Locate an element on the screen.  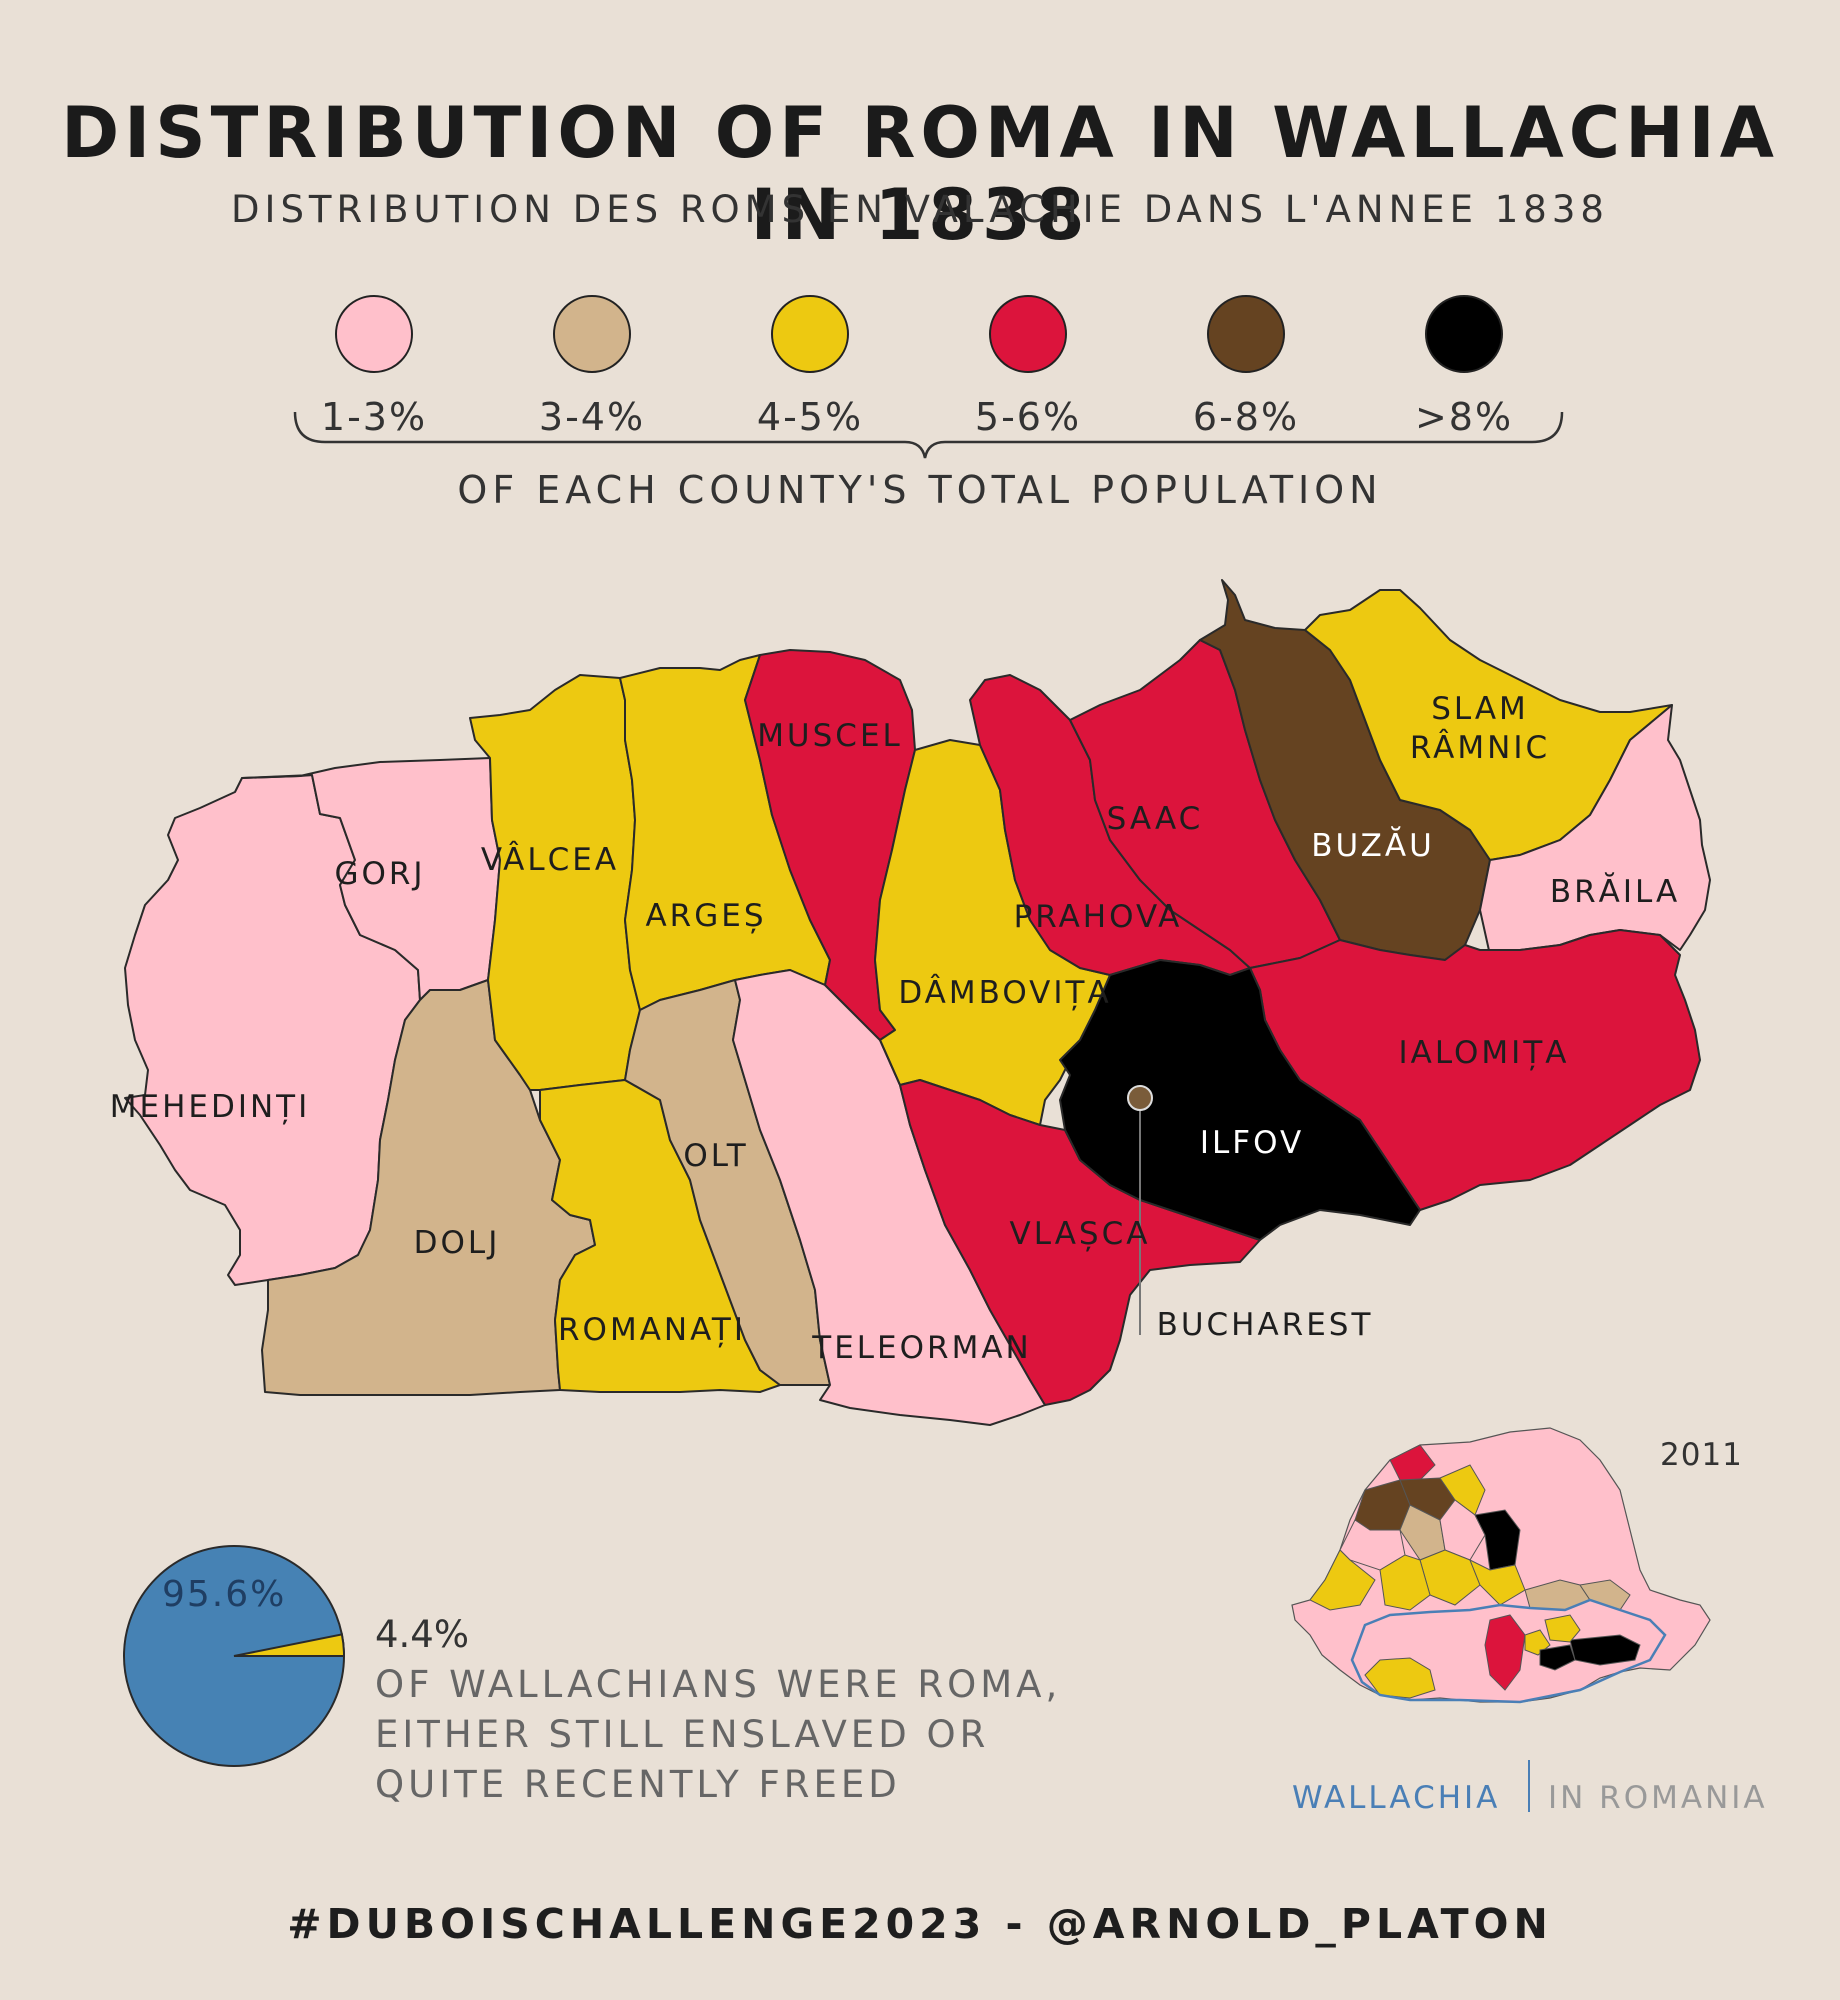
label-vlasca: VLAȘCA is located at coordinates (1080, 1234).